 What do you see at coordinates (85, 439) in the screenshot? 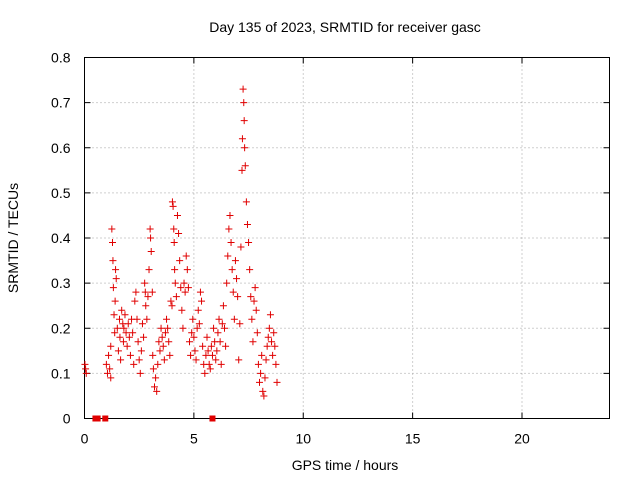
I see `x-tick-label: 0` at bounding box center [85, 439].